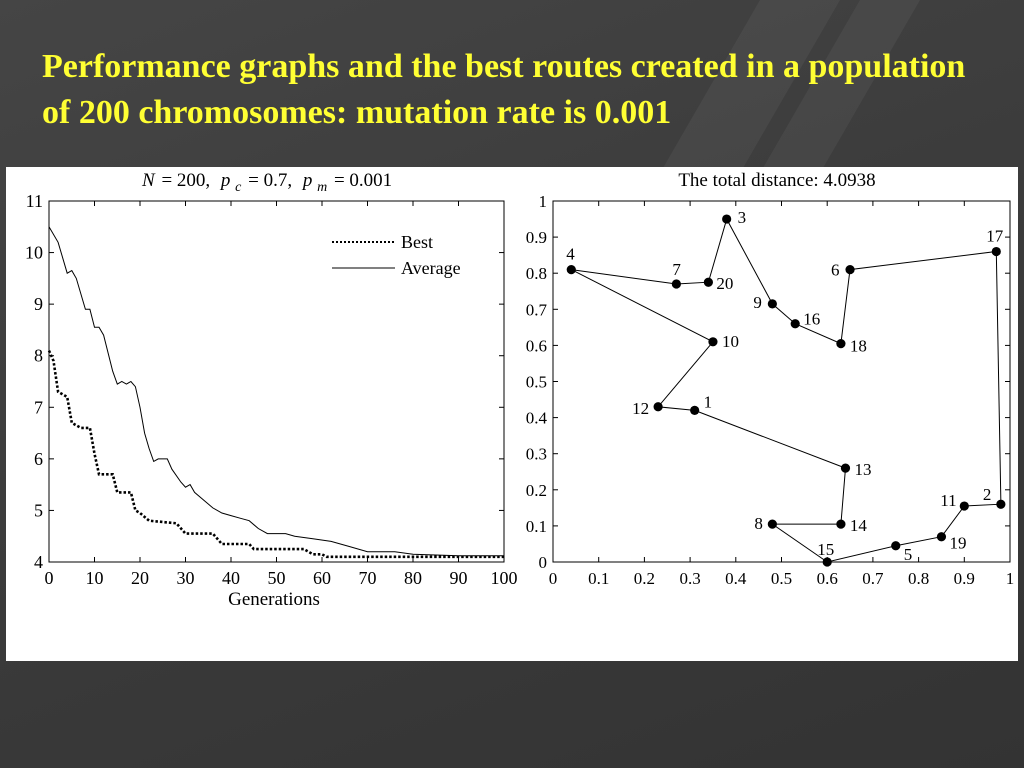 The height and width of the screenshot is (768, 1024). What do you see at coordinates (811, 319) in the screenshot?
I see `city-label-16: 16` at bounding box center [811, 319].